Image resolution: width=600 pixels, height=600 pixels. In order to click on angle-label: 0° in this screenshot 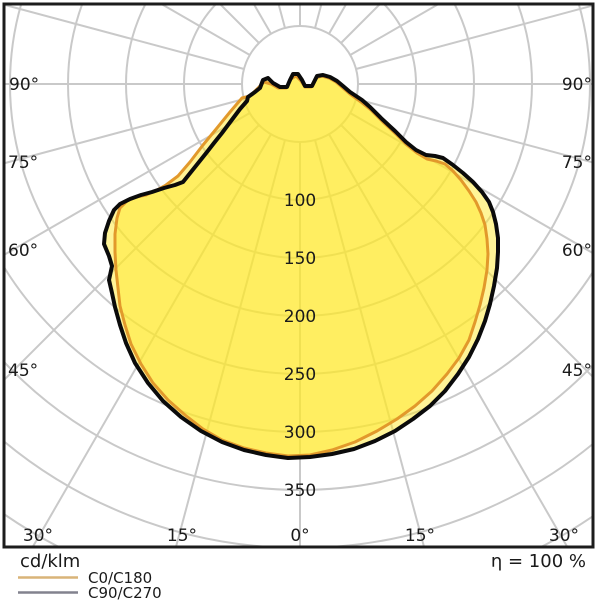, I will do `click(299, 536)`.